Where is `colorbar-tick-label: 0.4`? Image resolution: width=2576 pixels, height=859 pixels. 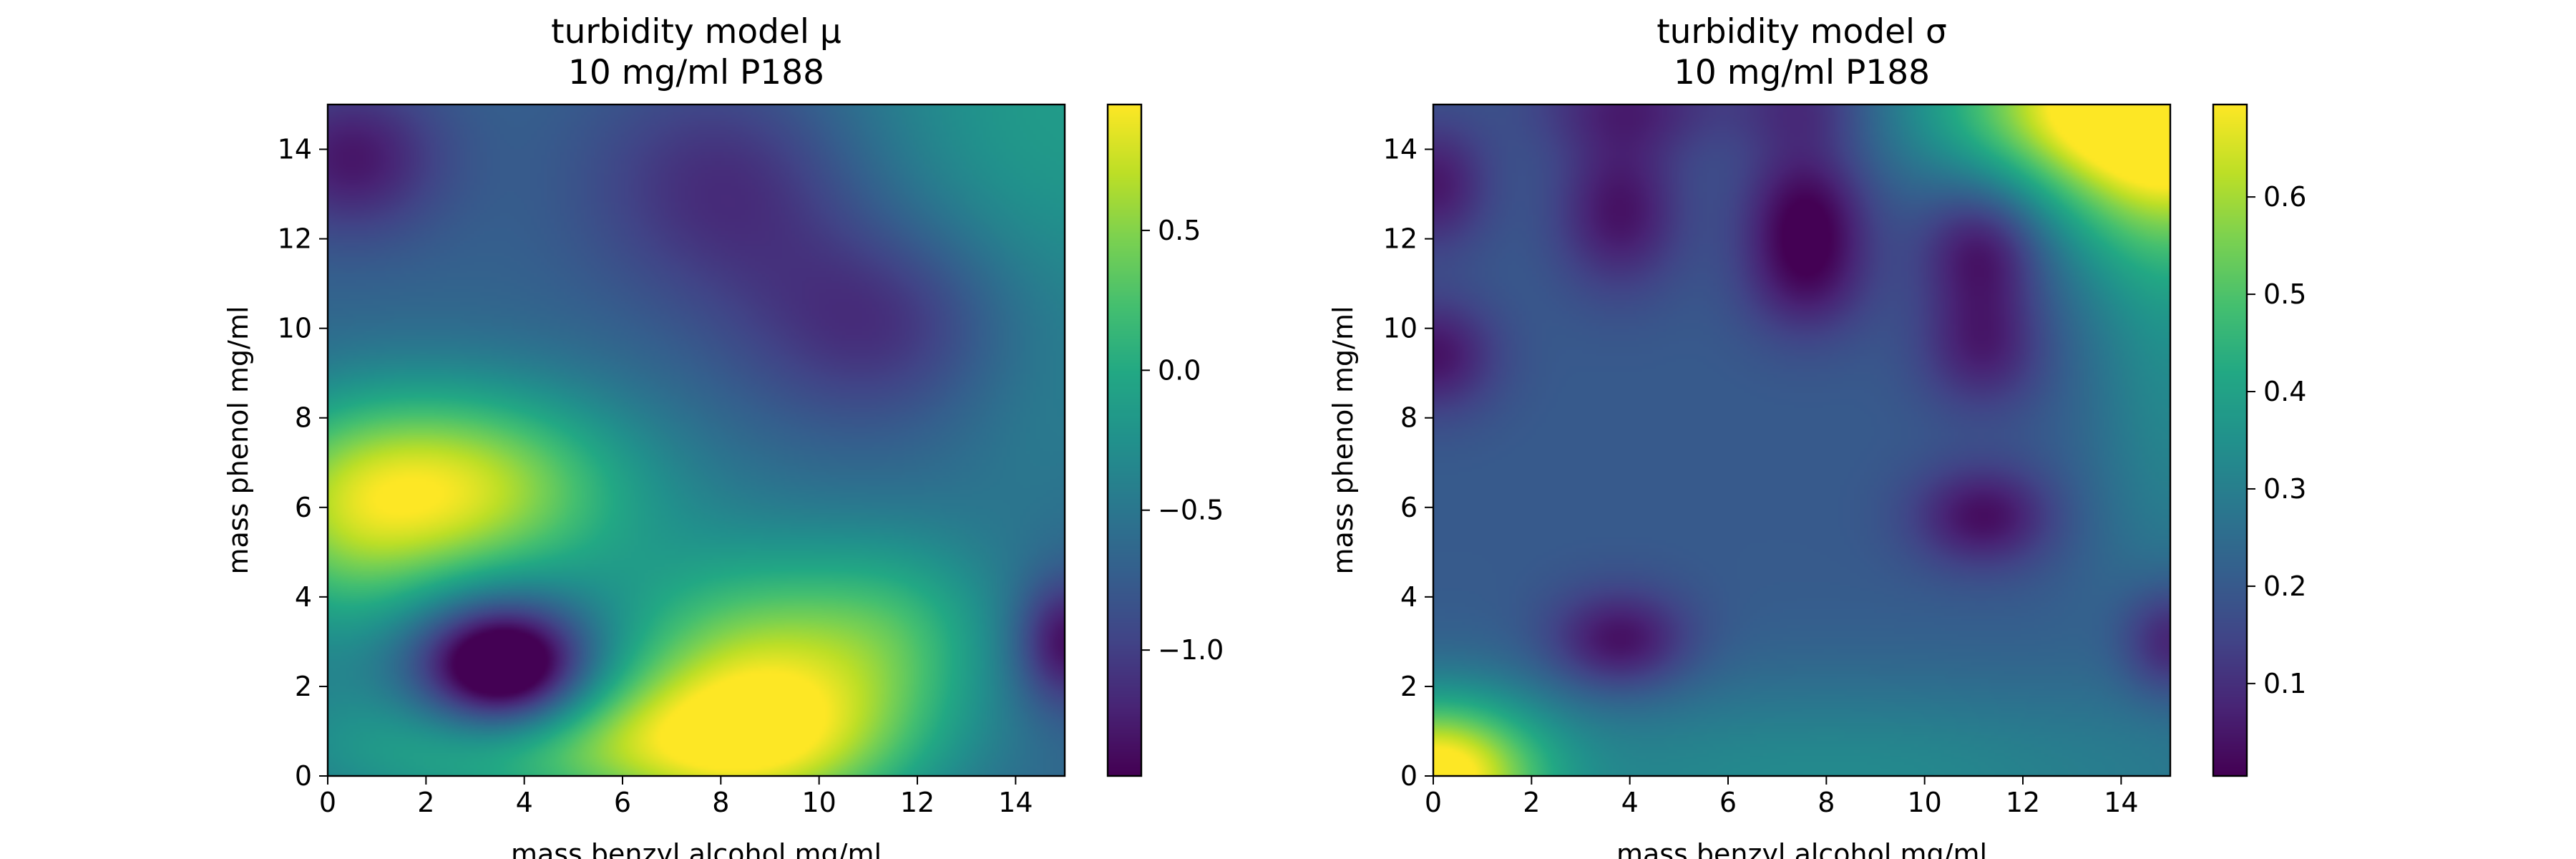
colorbar-tick-label: 0.4 is located at coordinates (2284, 391).